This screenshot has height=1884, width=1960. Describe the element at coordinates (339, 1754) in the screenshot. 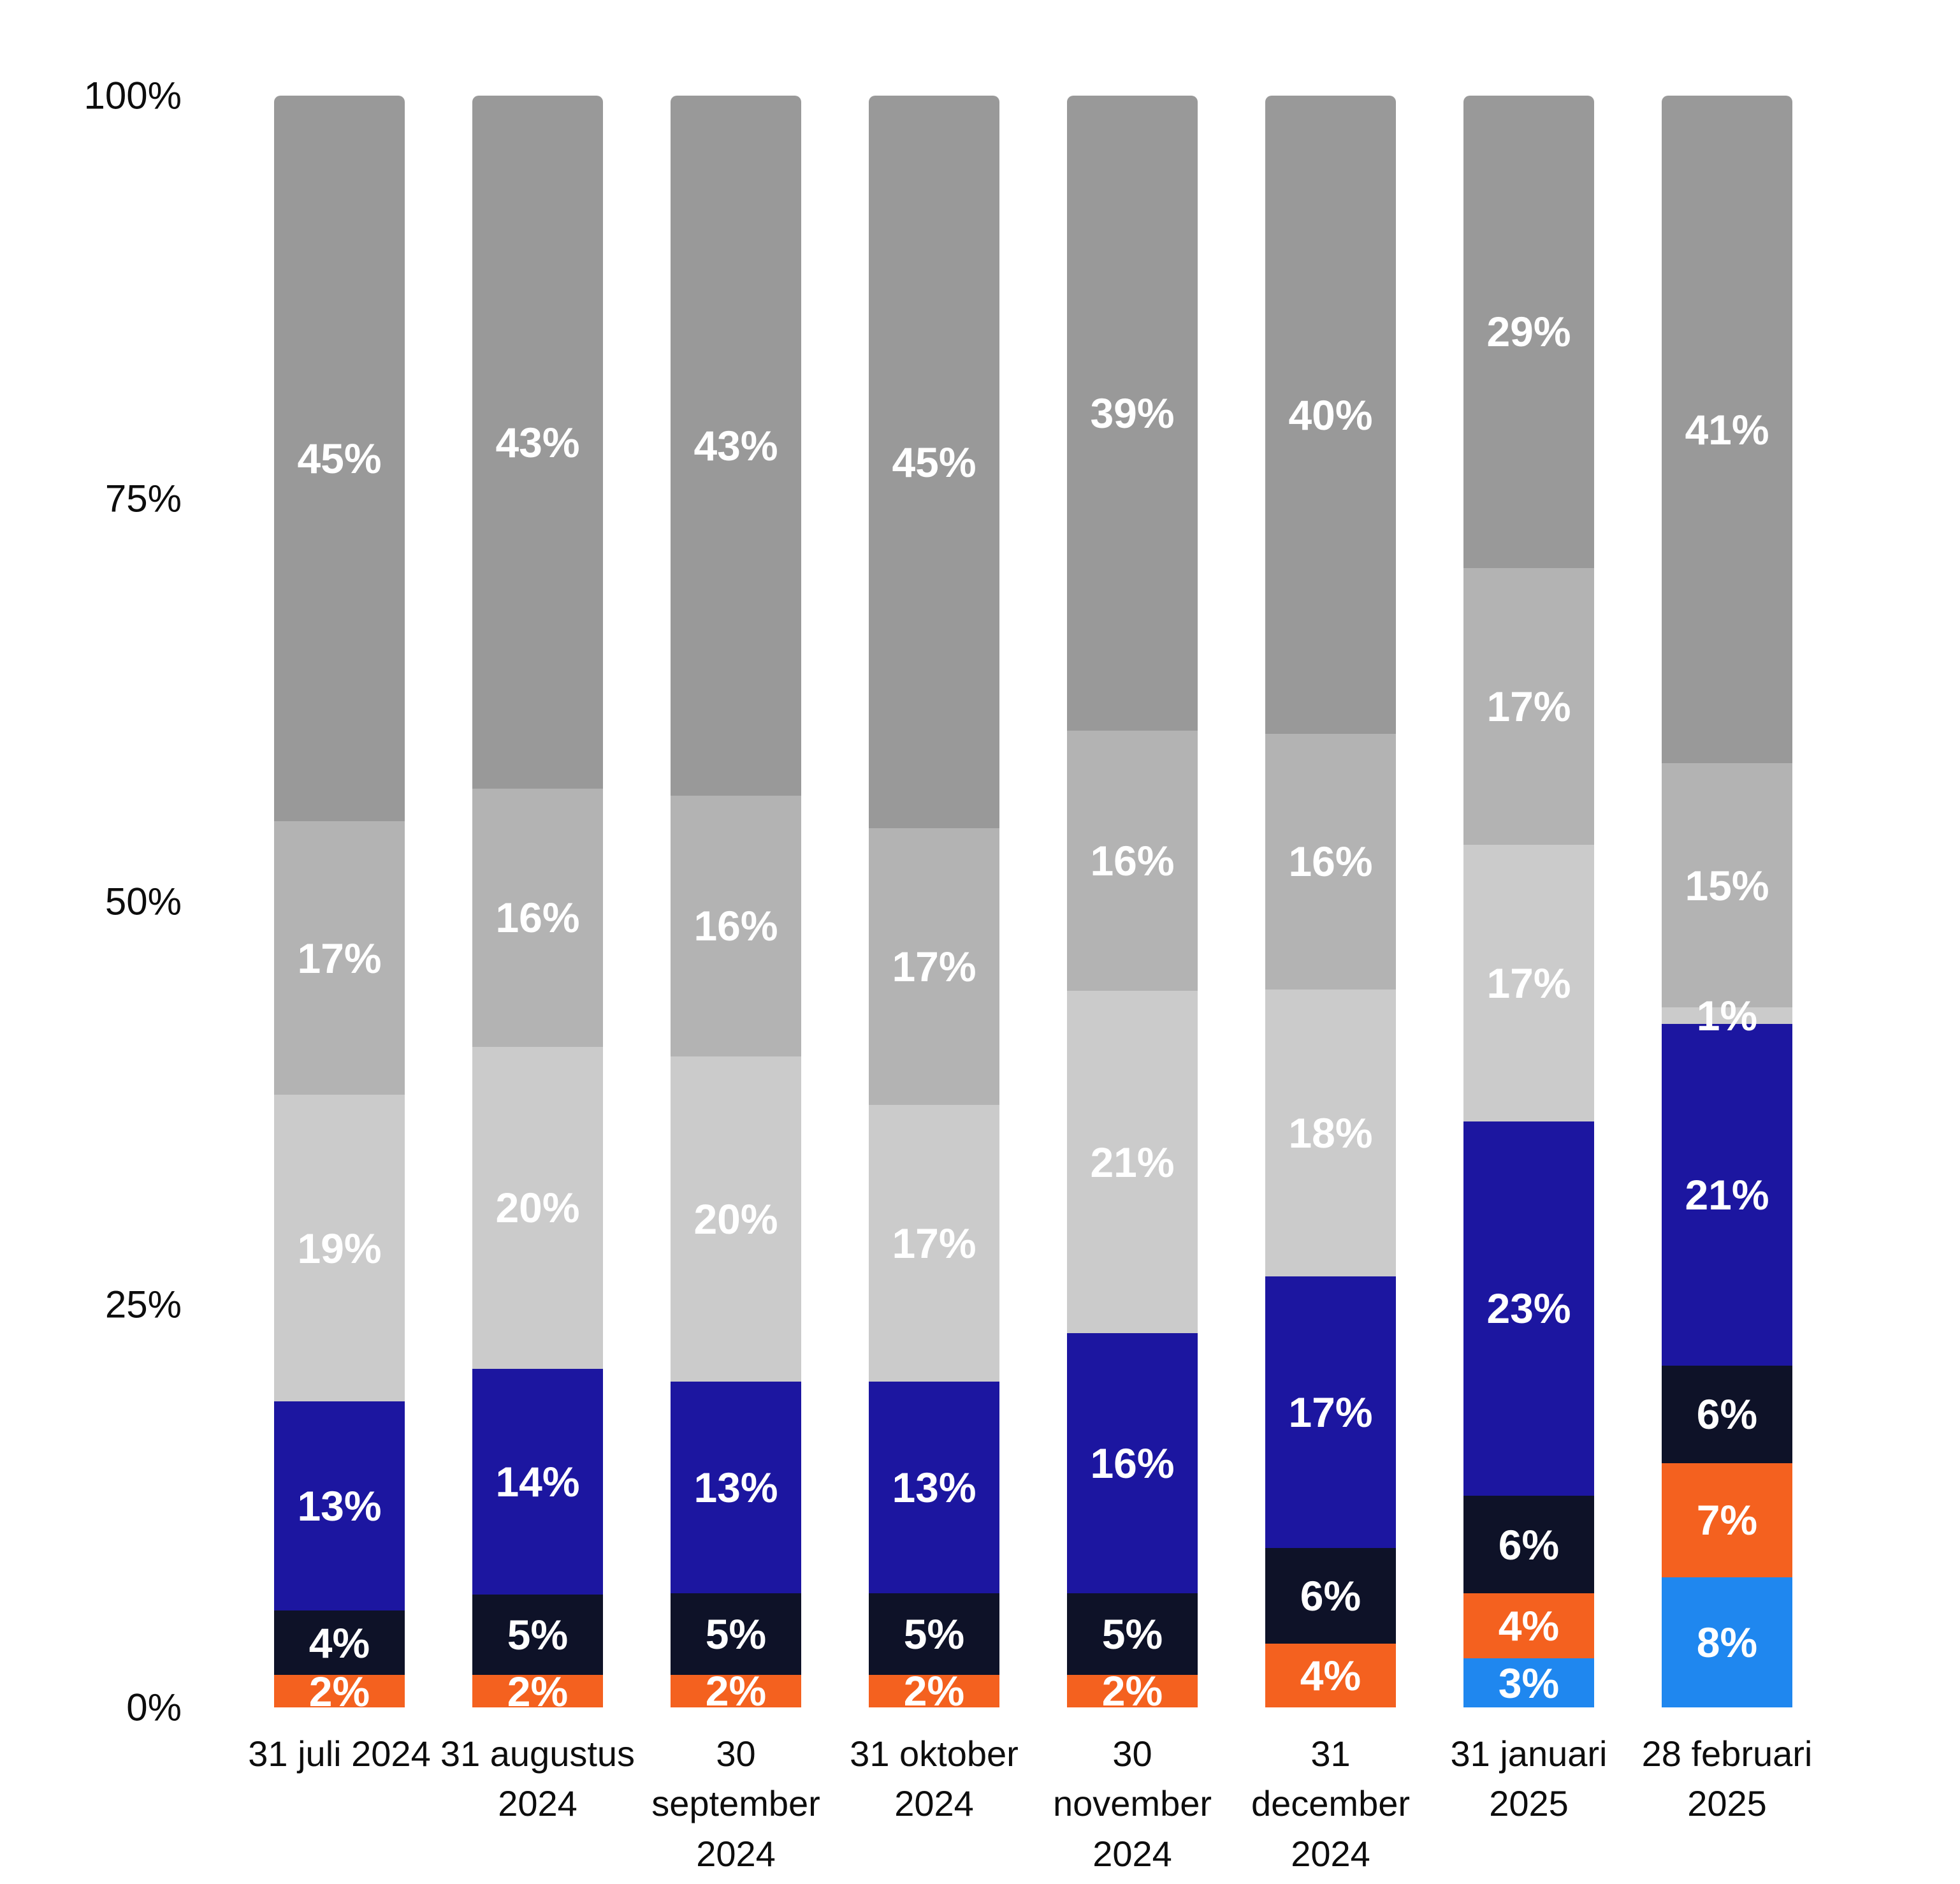

I see `x-axis-label-0: 31 juli 2024` at that location.